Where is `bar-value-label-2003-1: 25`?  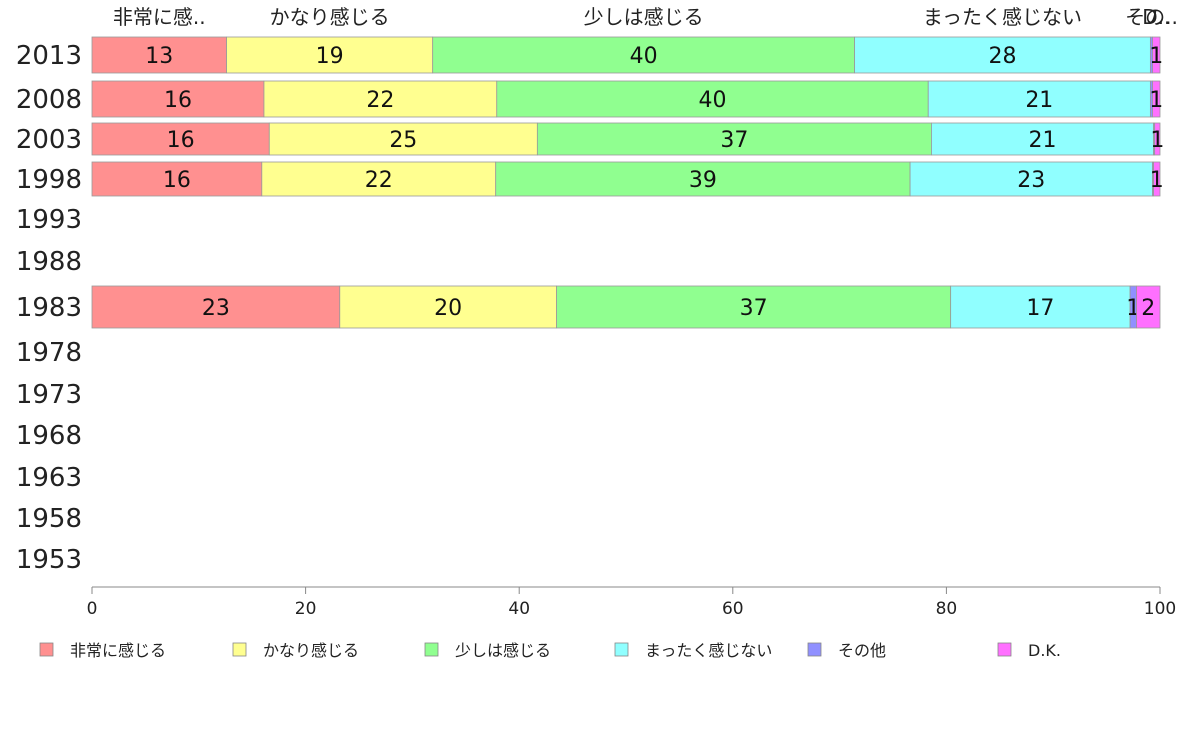
bar-value-label-2003-1: 25 is located at coordinates (403, 140).